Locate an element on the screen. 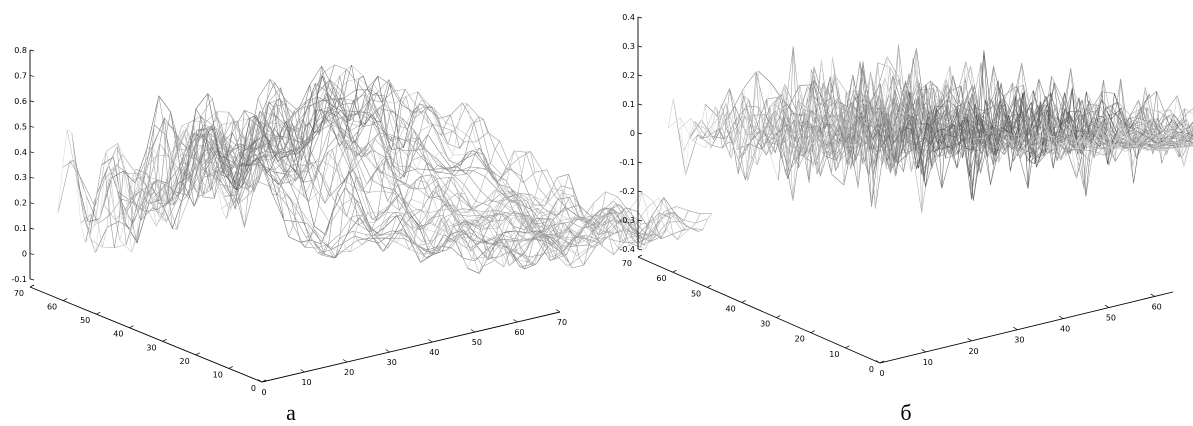 The width and height of the screenshot is (1193, 426). a-z-tick-label: 0.6 is located at coordinates (20, 101).